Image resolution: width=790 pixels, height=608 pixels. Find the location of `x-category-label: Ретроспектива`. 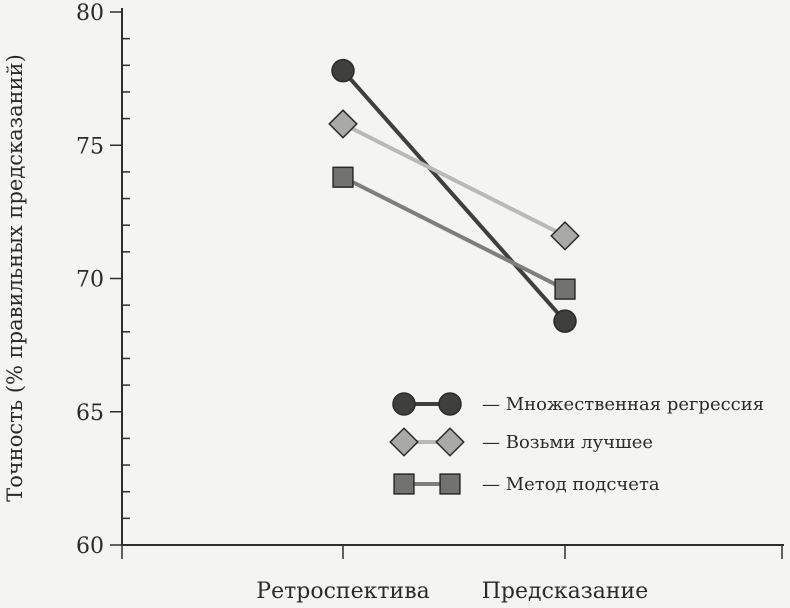

x-category-label: Ретроспектива is located at coordinates (342, 591).